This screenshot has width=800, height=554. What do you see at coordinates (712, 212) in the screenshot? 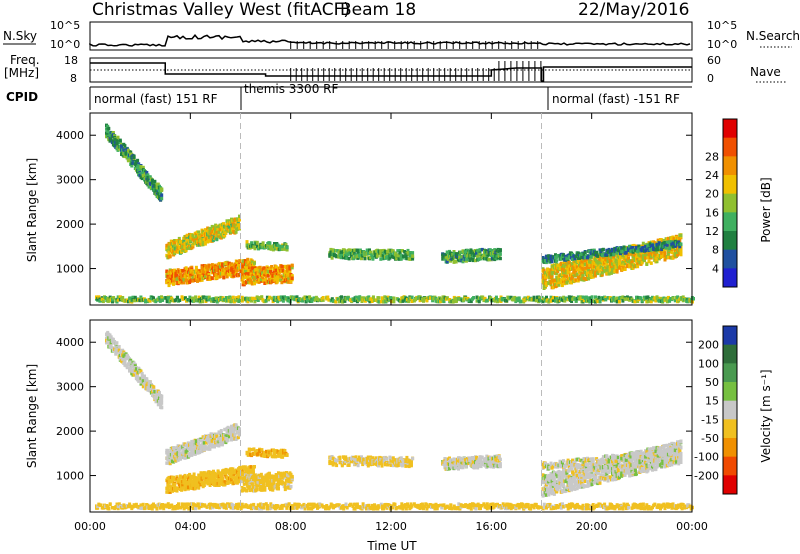
I see `colorbar-tick-label: 16` at bounding box center [712, 212].